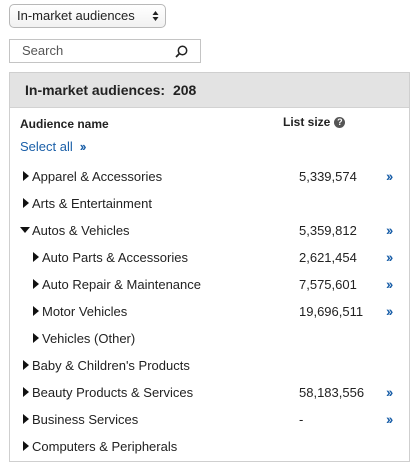  I want to click on audience-row-autos: Autos & Vehicles 5,359,812 ››, so click(209, 231).